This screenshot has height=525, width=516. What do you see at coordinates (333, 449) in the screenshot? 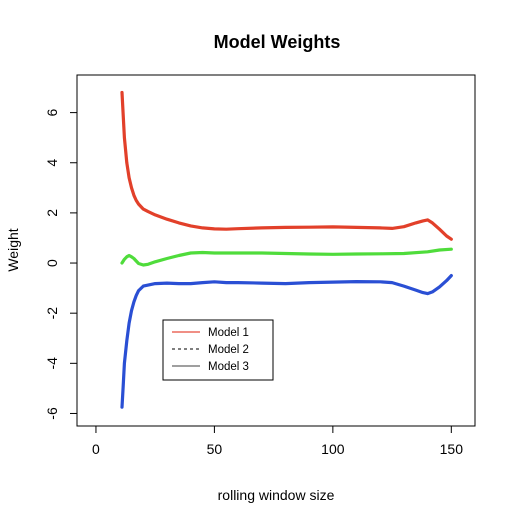
I see `x-tick-label: 100` at bounding box center [333, 449].